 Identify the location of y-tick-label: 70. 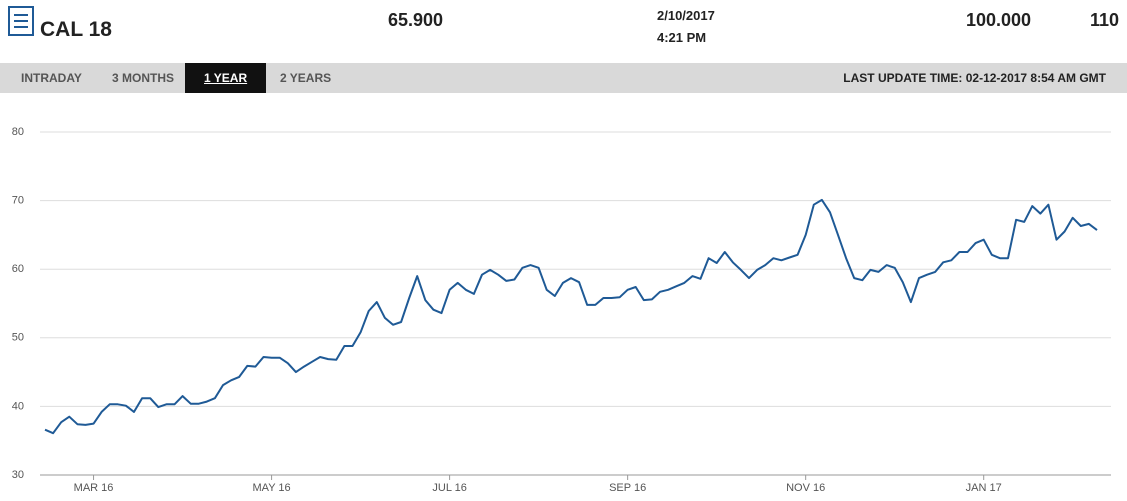
(18, 201).